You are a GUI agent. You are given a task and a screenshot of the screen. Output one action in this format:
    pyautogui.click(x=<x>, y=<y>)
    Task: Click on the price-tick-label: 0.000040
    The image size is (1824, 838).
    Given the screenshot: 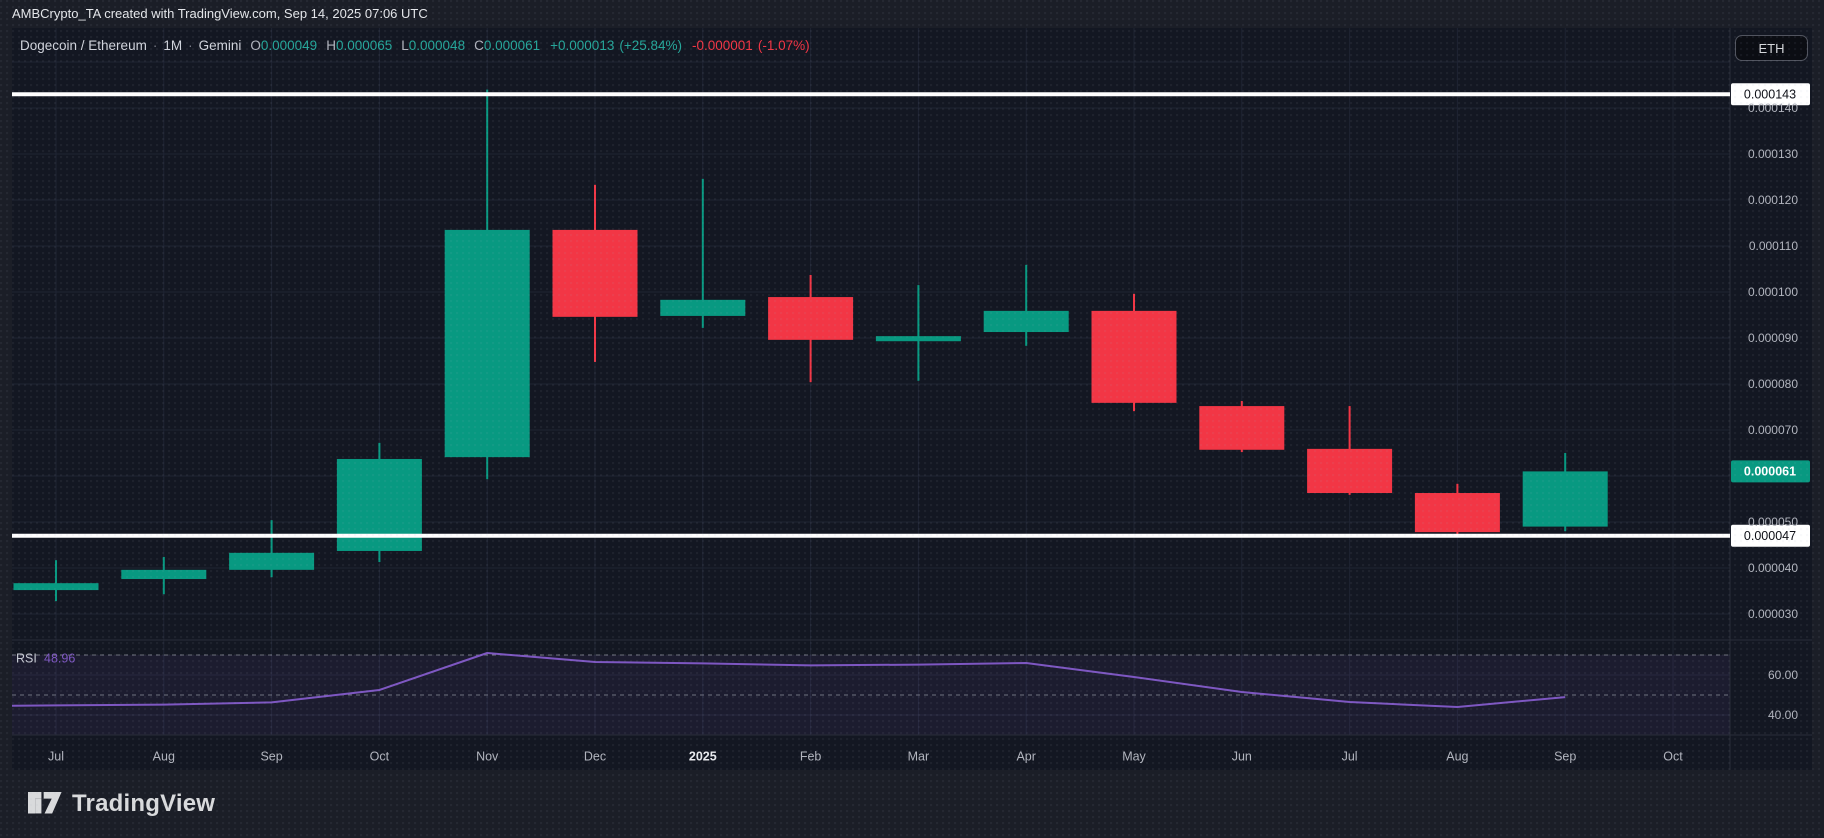 What is the action you would take?
    pyautogui.click(x=1773, y=568)
    